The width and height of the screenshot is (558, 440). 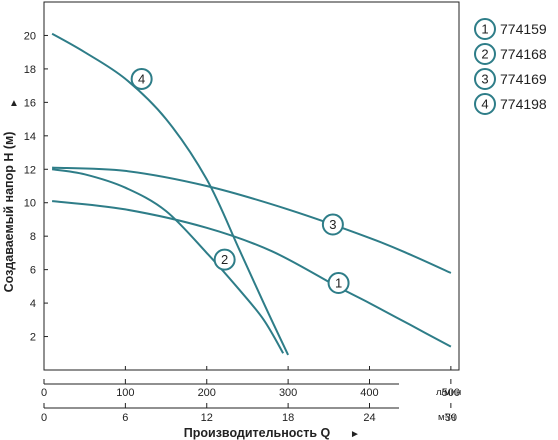 I want to click on x-axis-arrow: ►, so click(x=355, y=434).